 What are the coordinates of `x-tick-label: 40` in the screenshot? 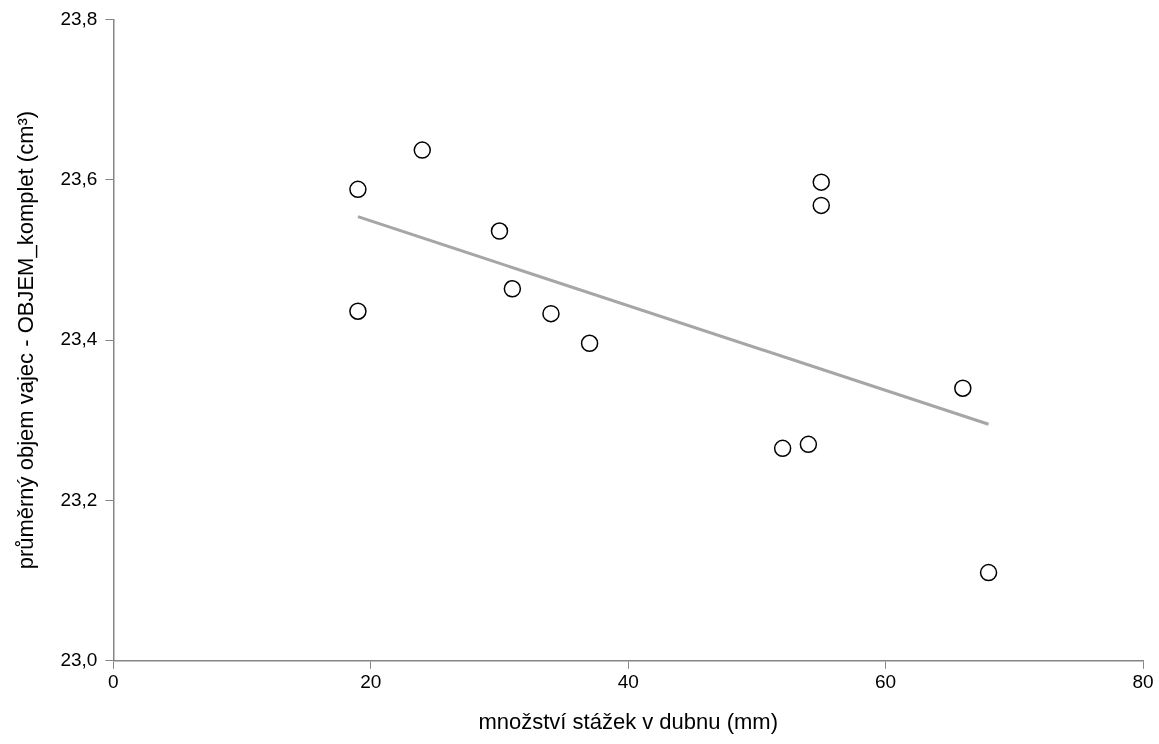 It's located at (628, 682).